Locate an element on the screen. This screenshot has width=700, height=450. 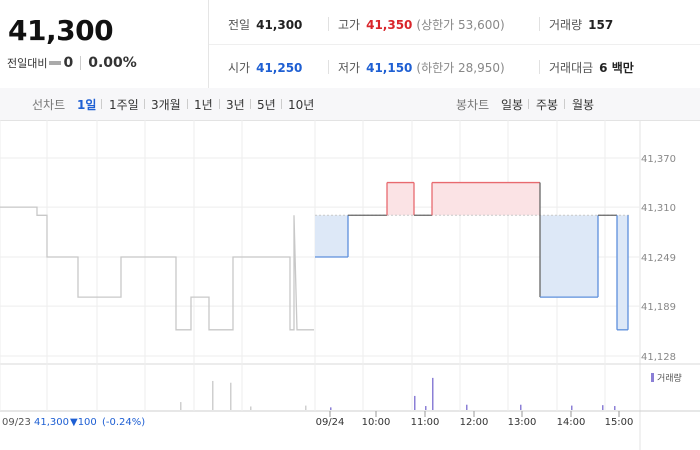
prev-day-price: 41,300 is located at coordinates (51, 422).